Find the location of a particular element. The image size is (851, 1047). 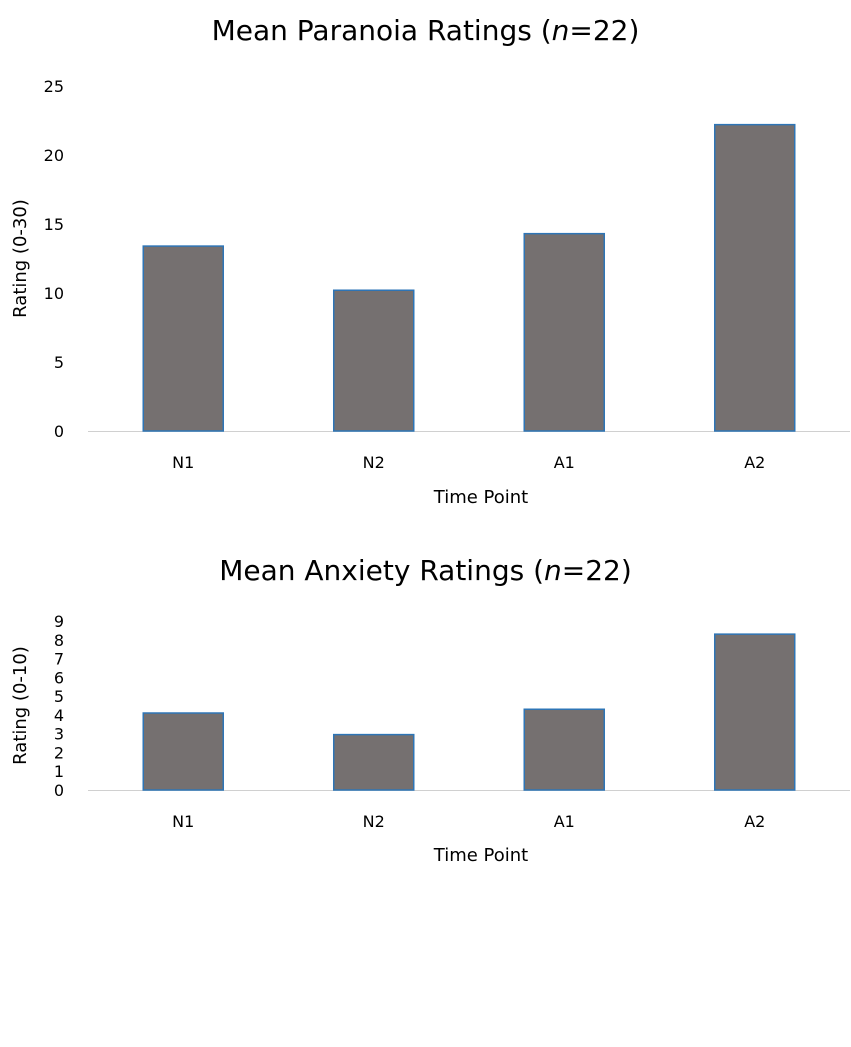

chart-title: Mean Paranoia Ratings (n=22) is located at coordinates (425, 30).